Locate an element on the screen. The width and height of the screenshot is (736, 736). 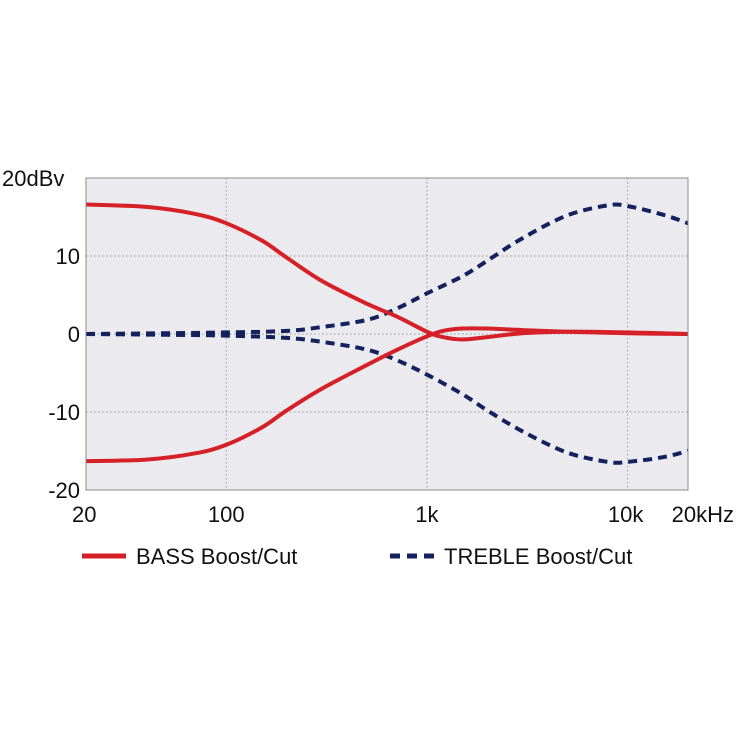
y-axis-ticks: 20dBv 10 0 -10 -20 is located at coordinates (41, 334).